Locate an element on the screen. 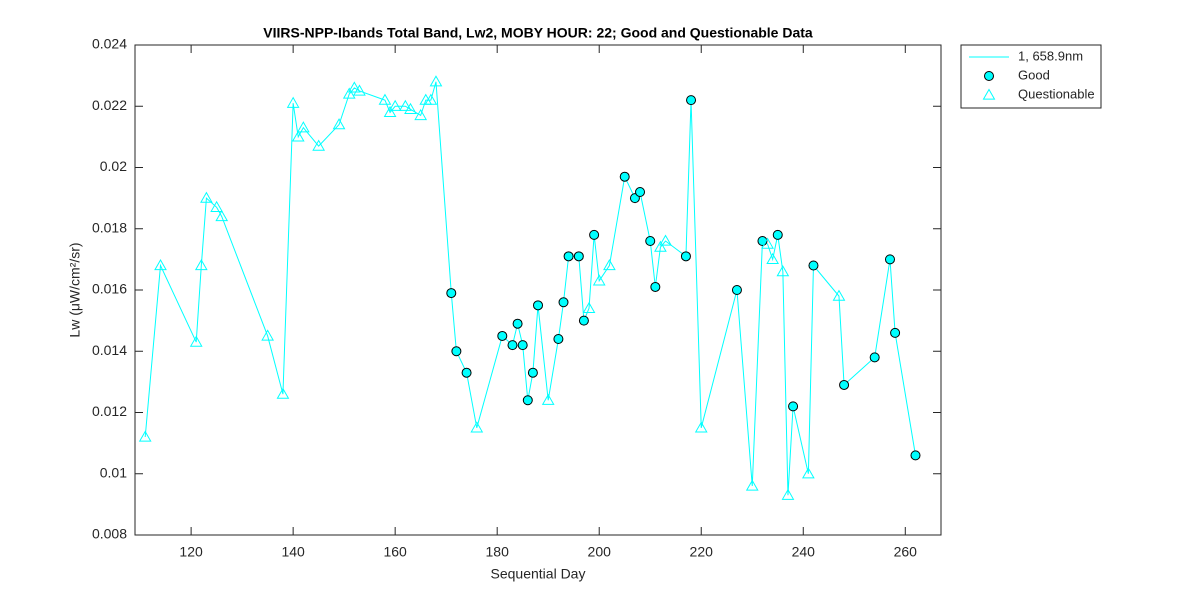  x-tick-label: 140 is located at coordinates (293, 552).